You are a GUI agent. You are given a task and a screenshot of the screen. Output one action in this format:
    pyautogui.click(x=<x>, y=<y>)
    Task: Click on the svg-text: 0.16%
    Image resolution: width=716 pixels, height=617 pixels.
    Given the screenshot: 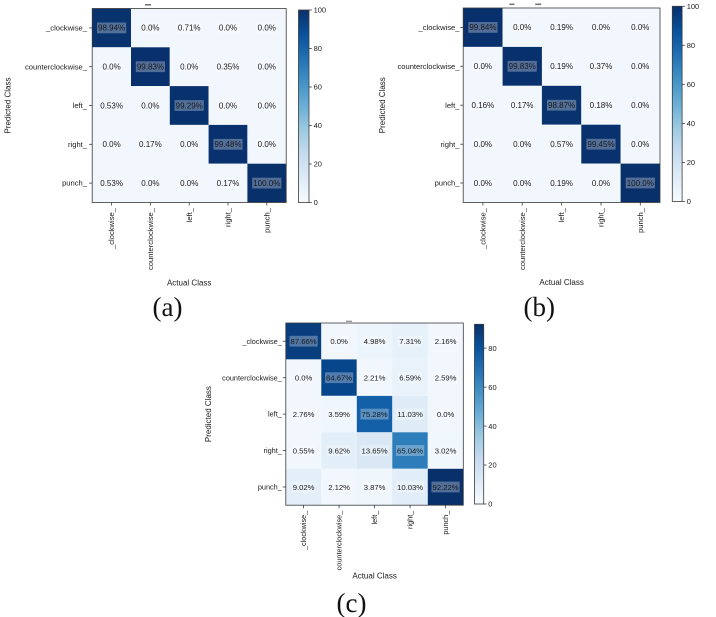 What is the action you would take?
    pyautogui.click(x=483, y=105)
    